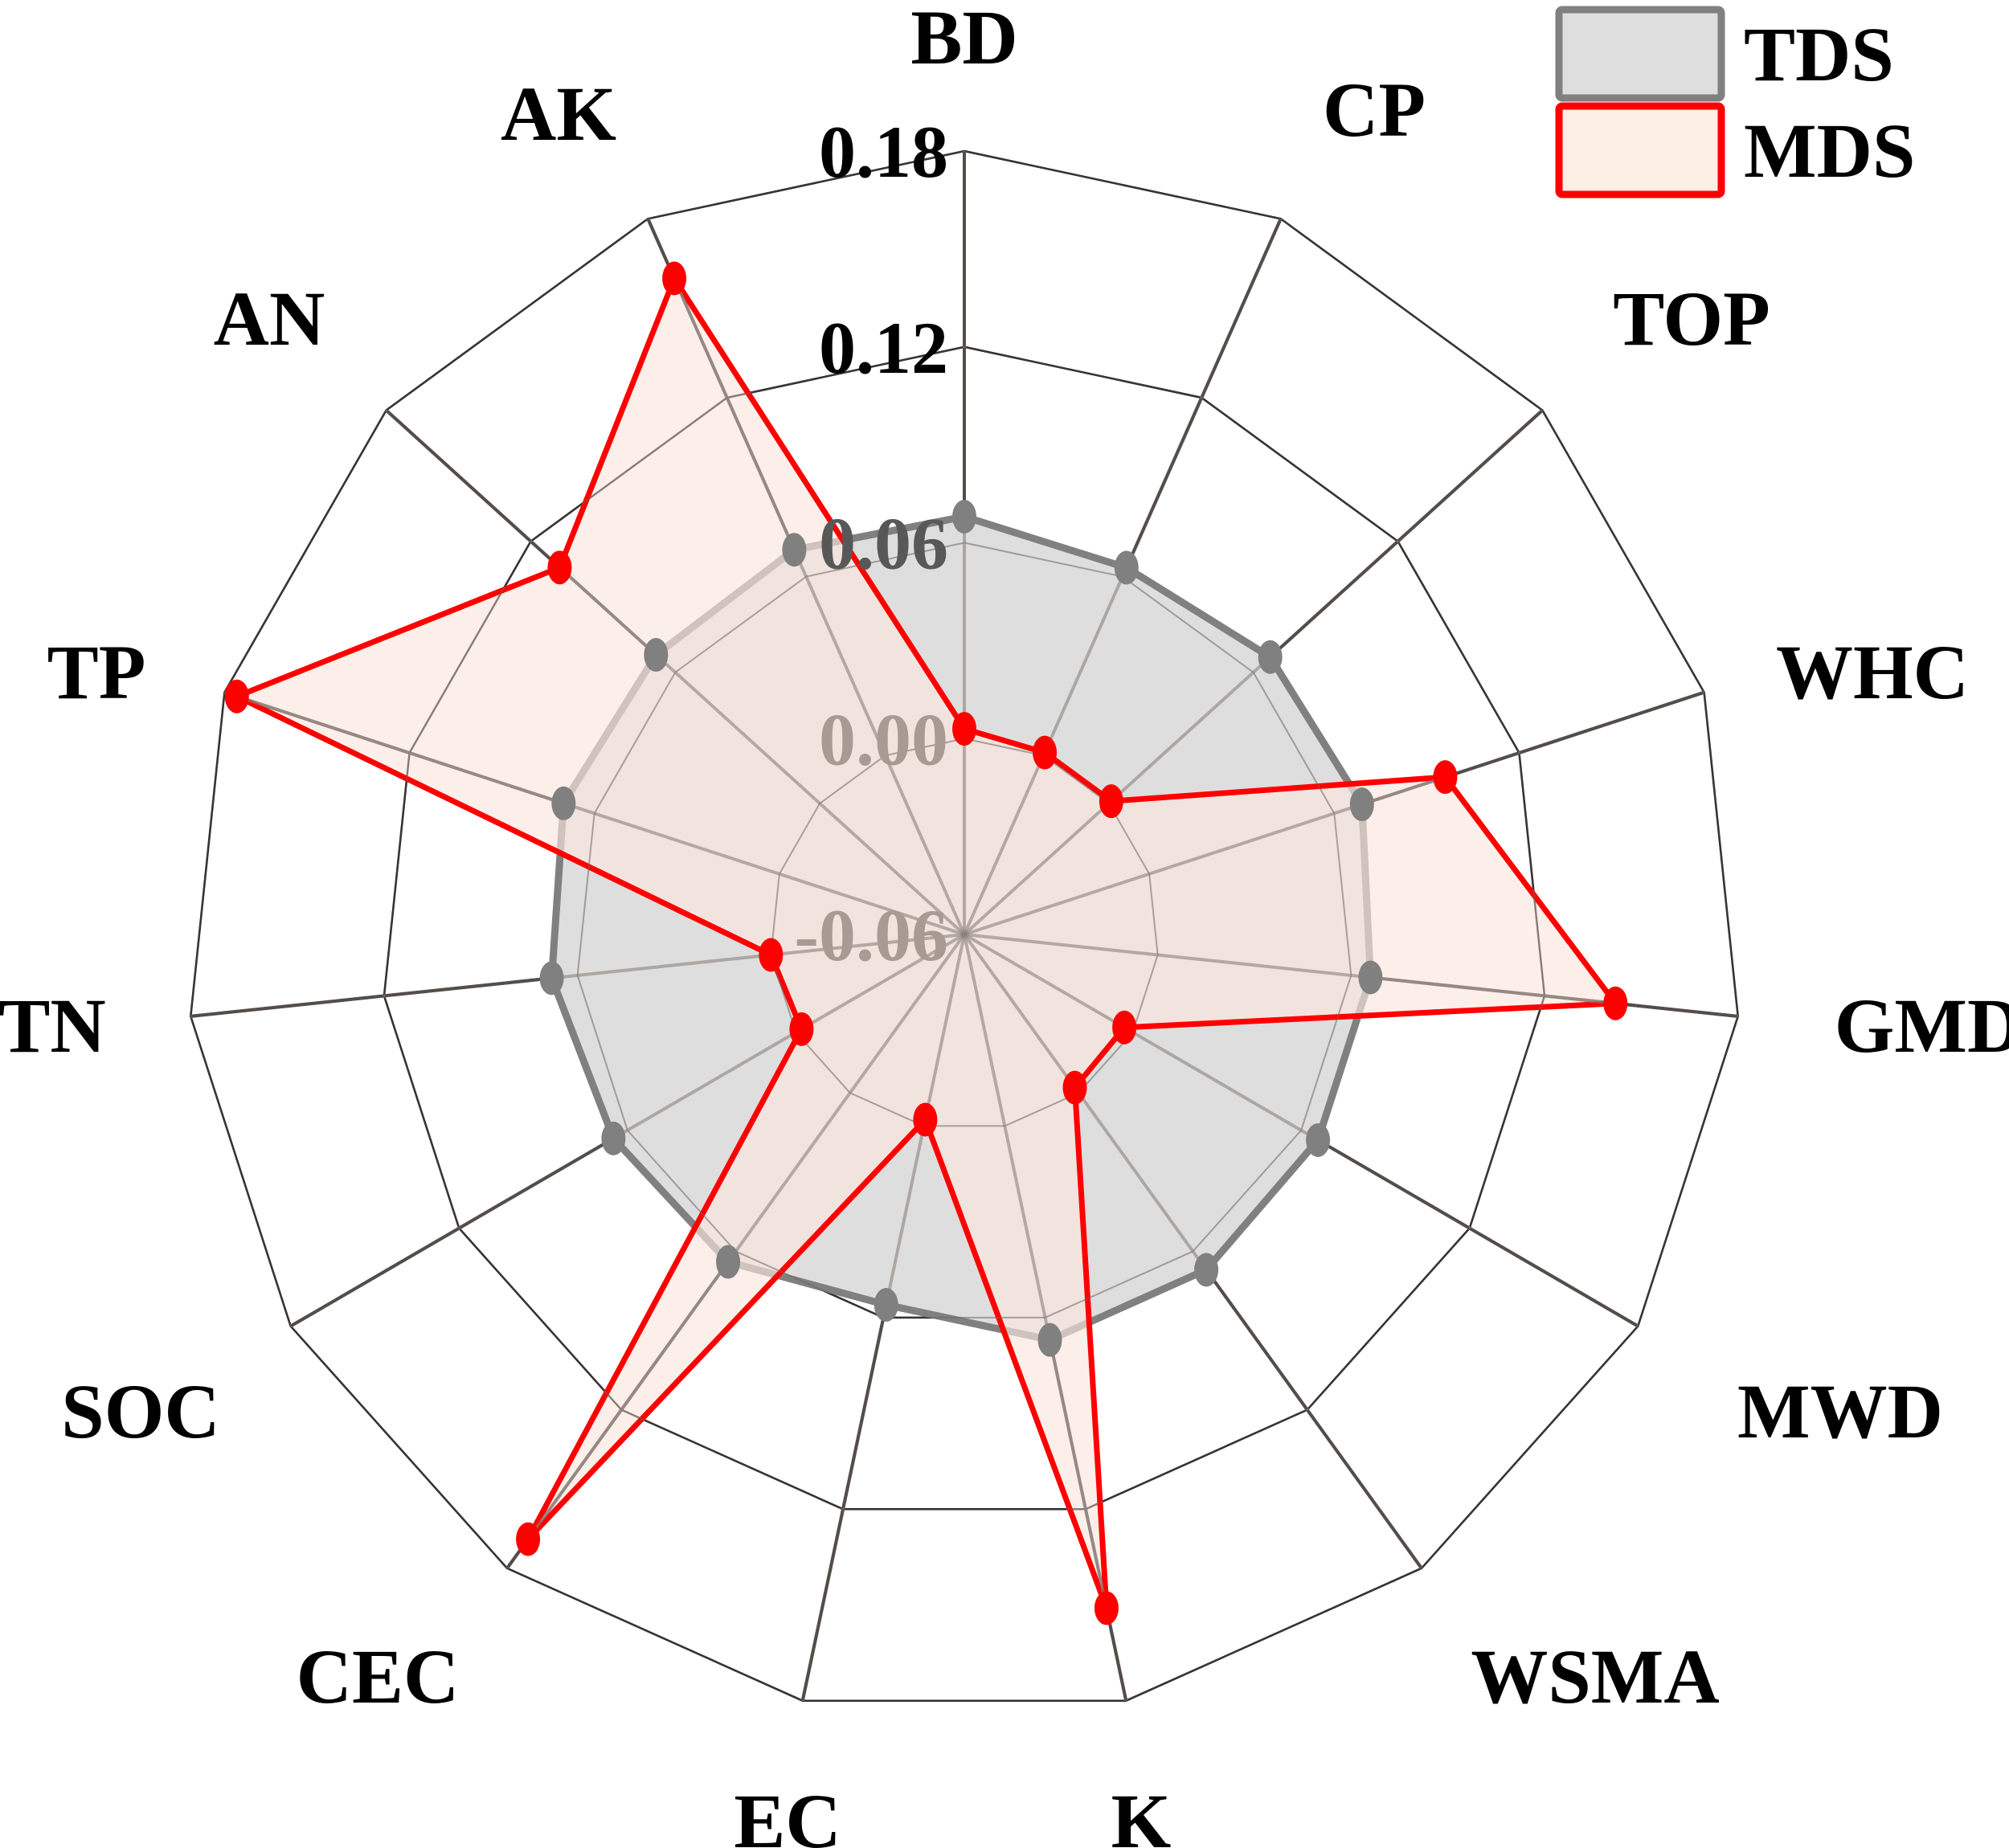 The image size is (2009, 1848). What do you see at coordinates (1595, 1676) in the screenshot?
I see `axis-label-wsma: WSMA` at bounding box center [1595, 1676].